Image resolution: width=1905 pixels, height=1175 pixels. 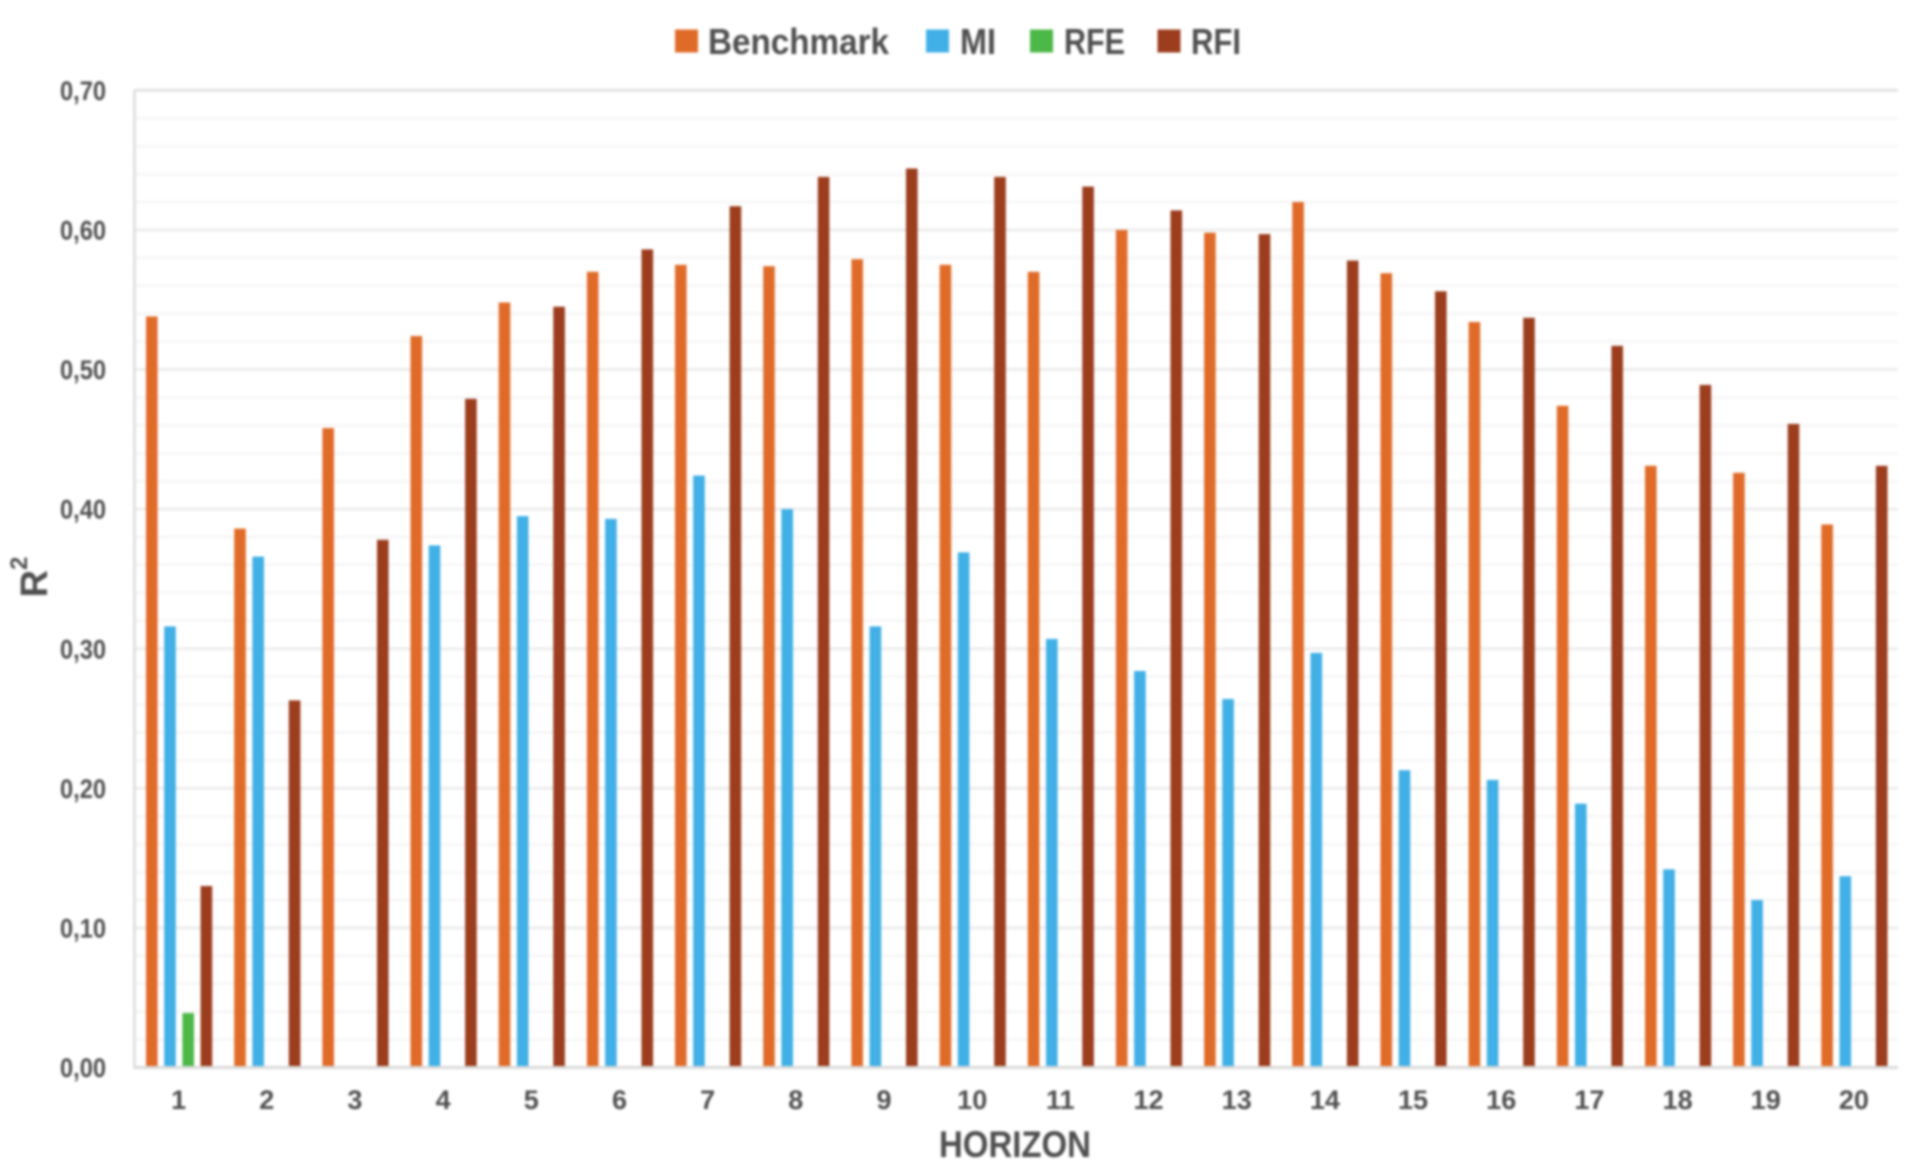 What do you see at coordinates (1148, 1100) in the screenshot?
I see `svg-text: 12` at bounding box center [1148, 1100].